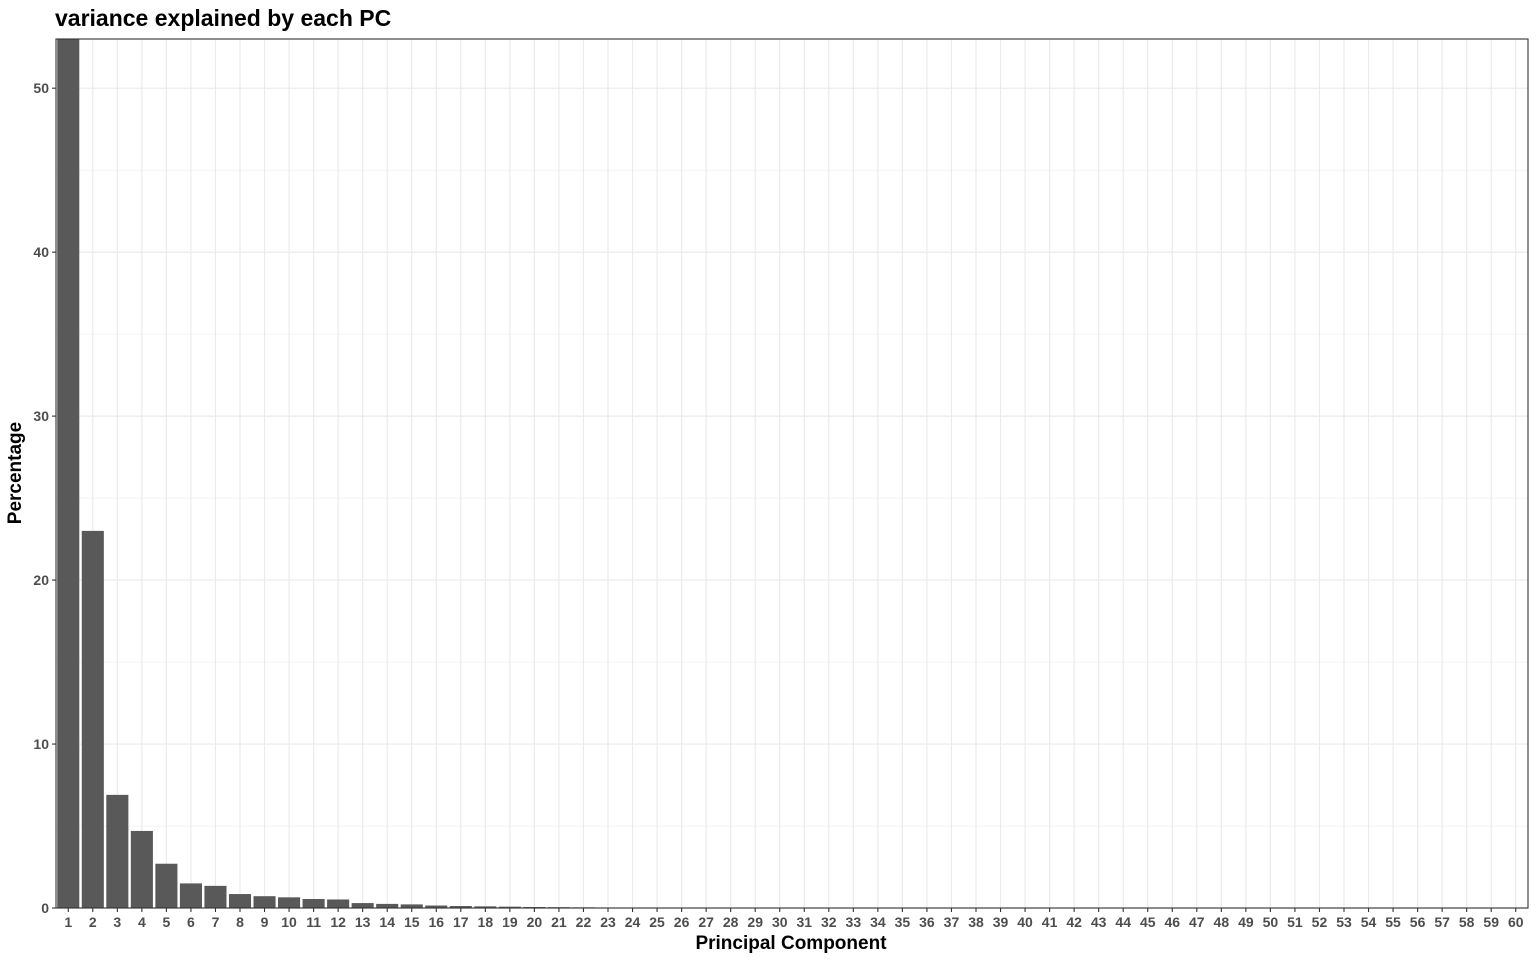 This screenshot has width=1536, height=960. Describe the element at coordinates (584, 922) in the screenshot. I see `x-tick-label: 22` at that location.